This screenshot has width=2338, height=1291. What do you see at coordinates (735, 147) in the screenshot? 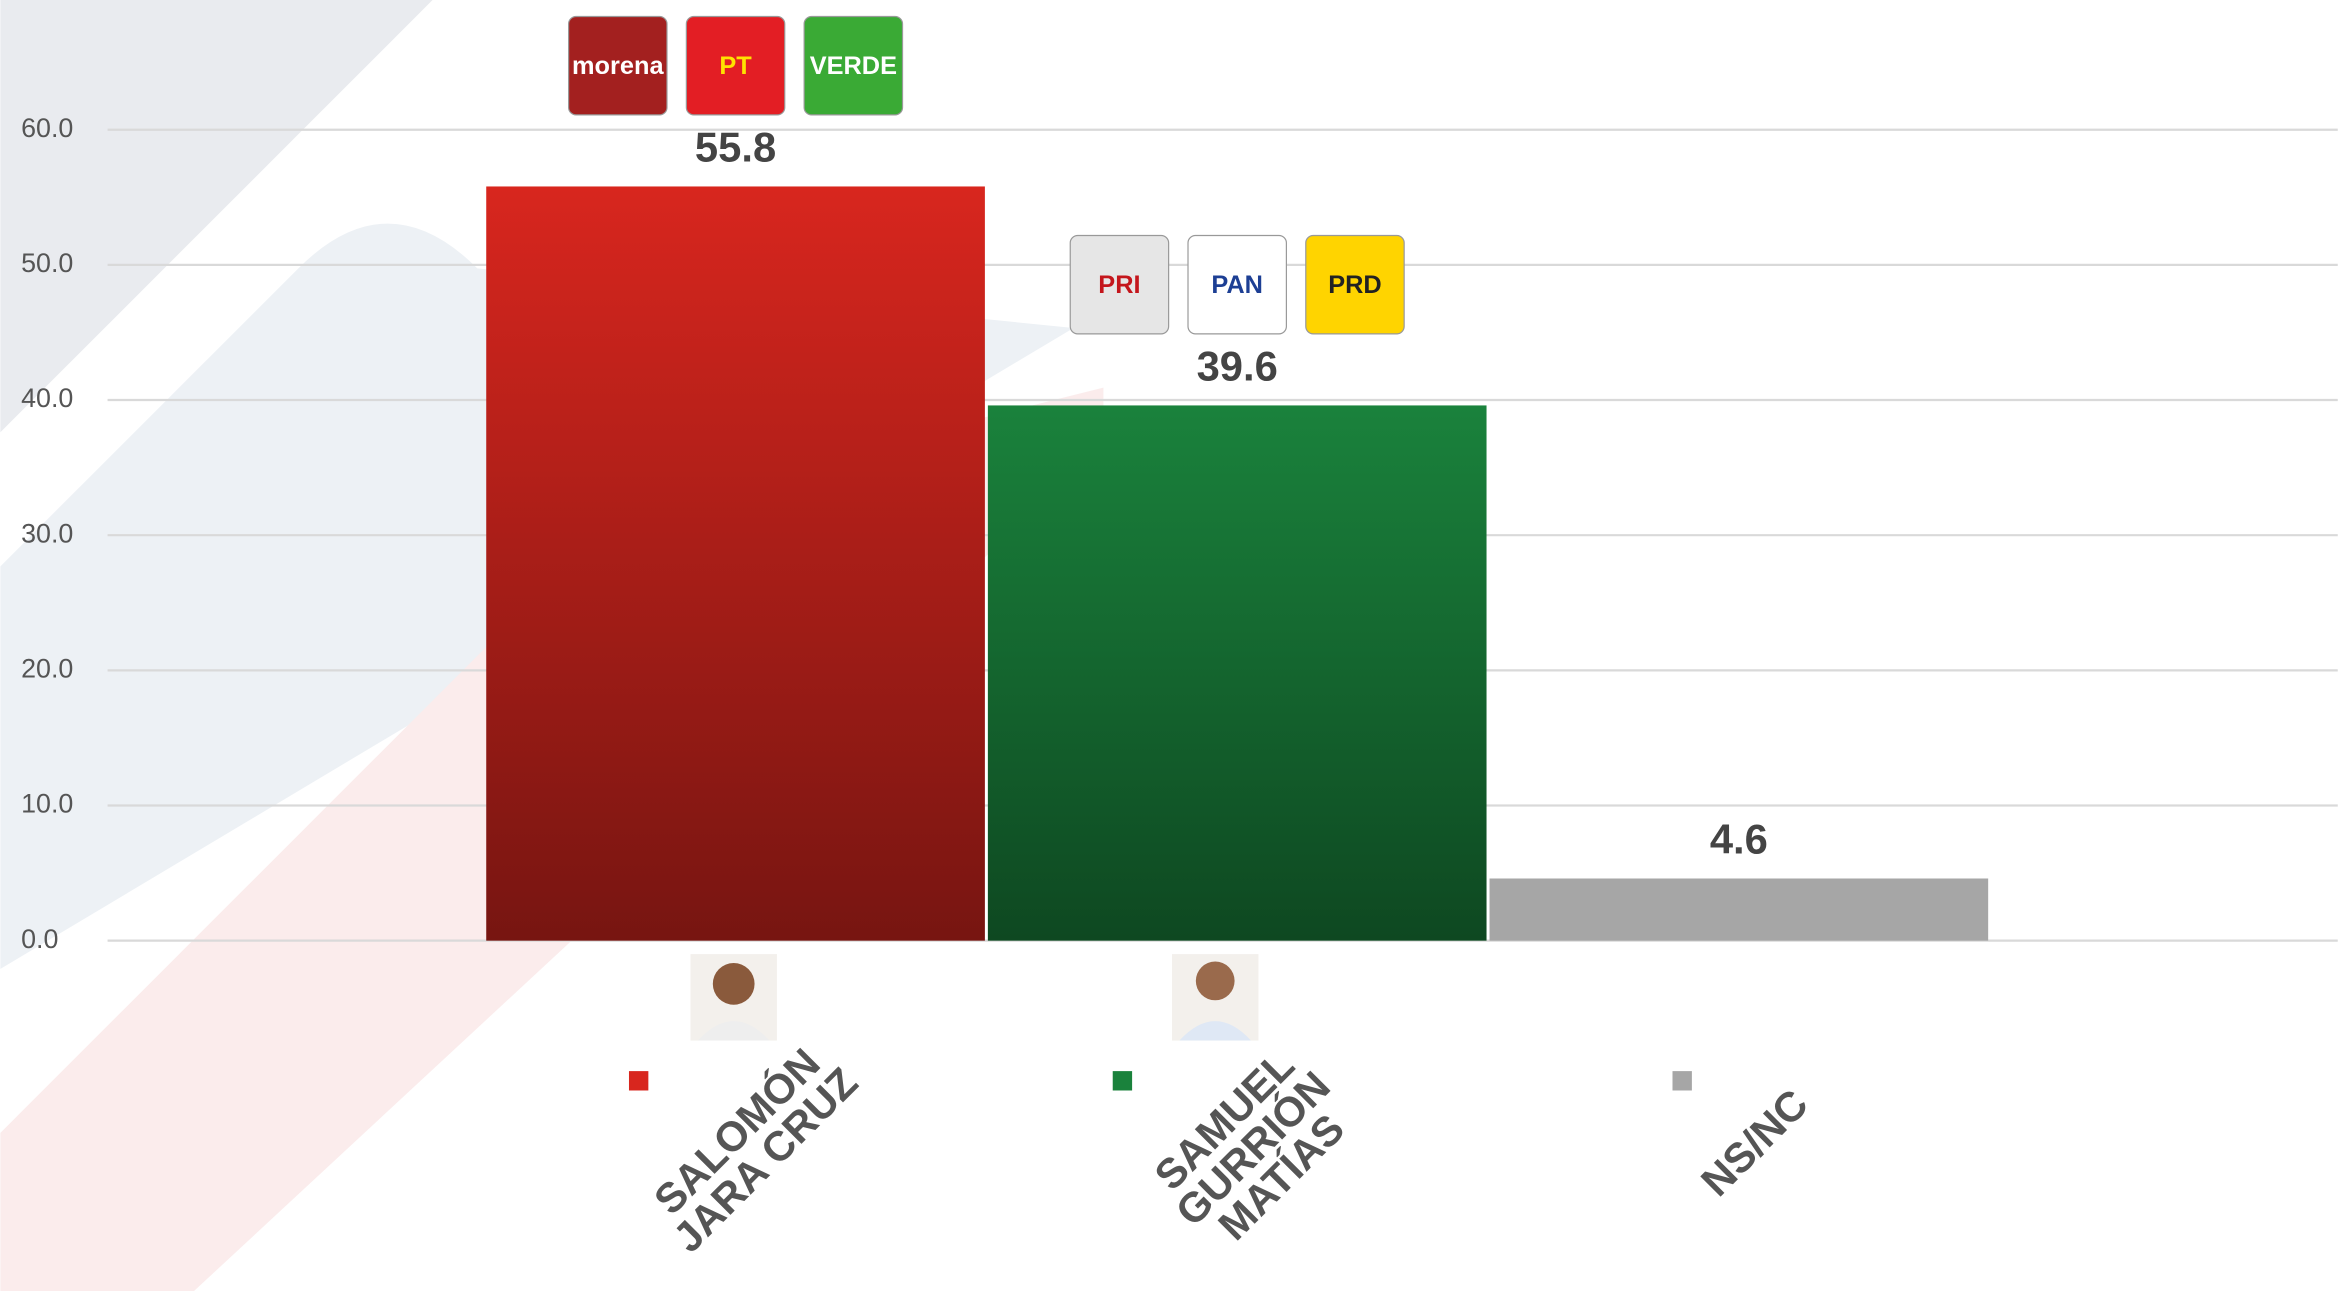
I see `value-label: 55.8` at bounding box center [735, 147].